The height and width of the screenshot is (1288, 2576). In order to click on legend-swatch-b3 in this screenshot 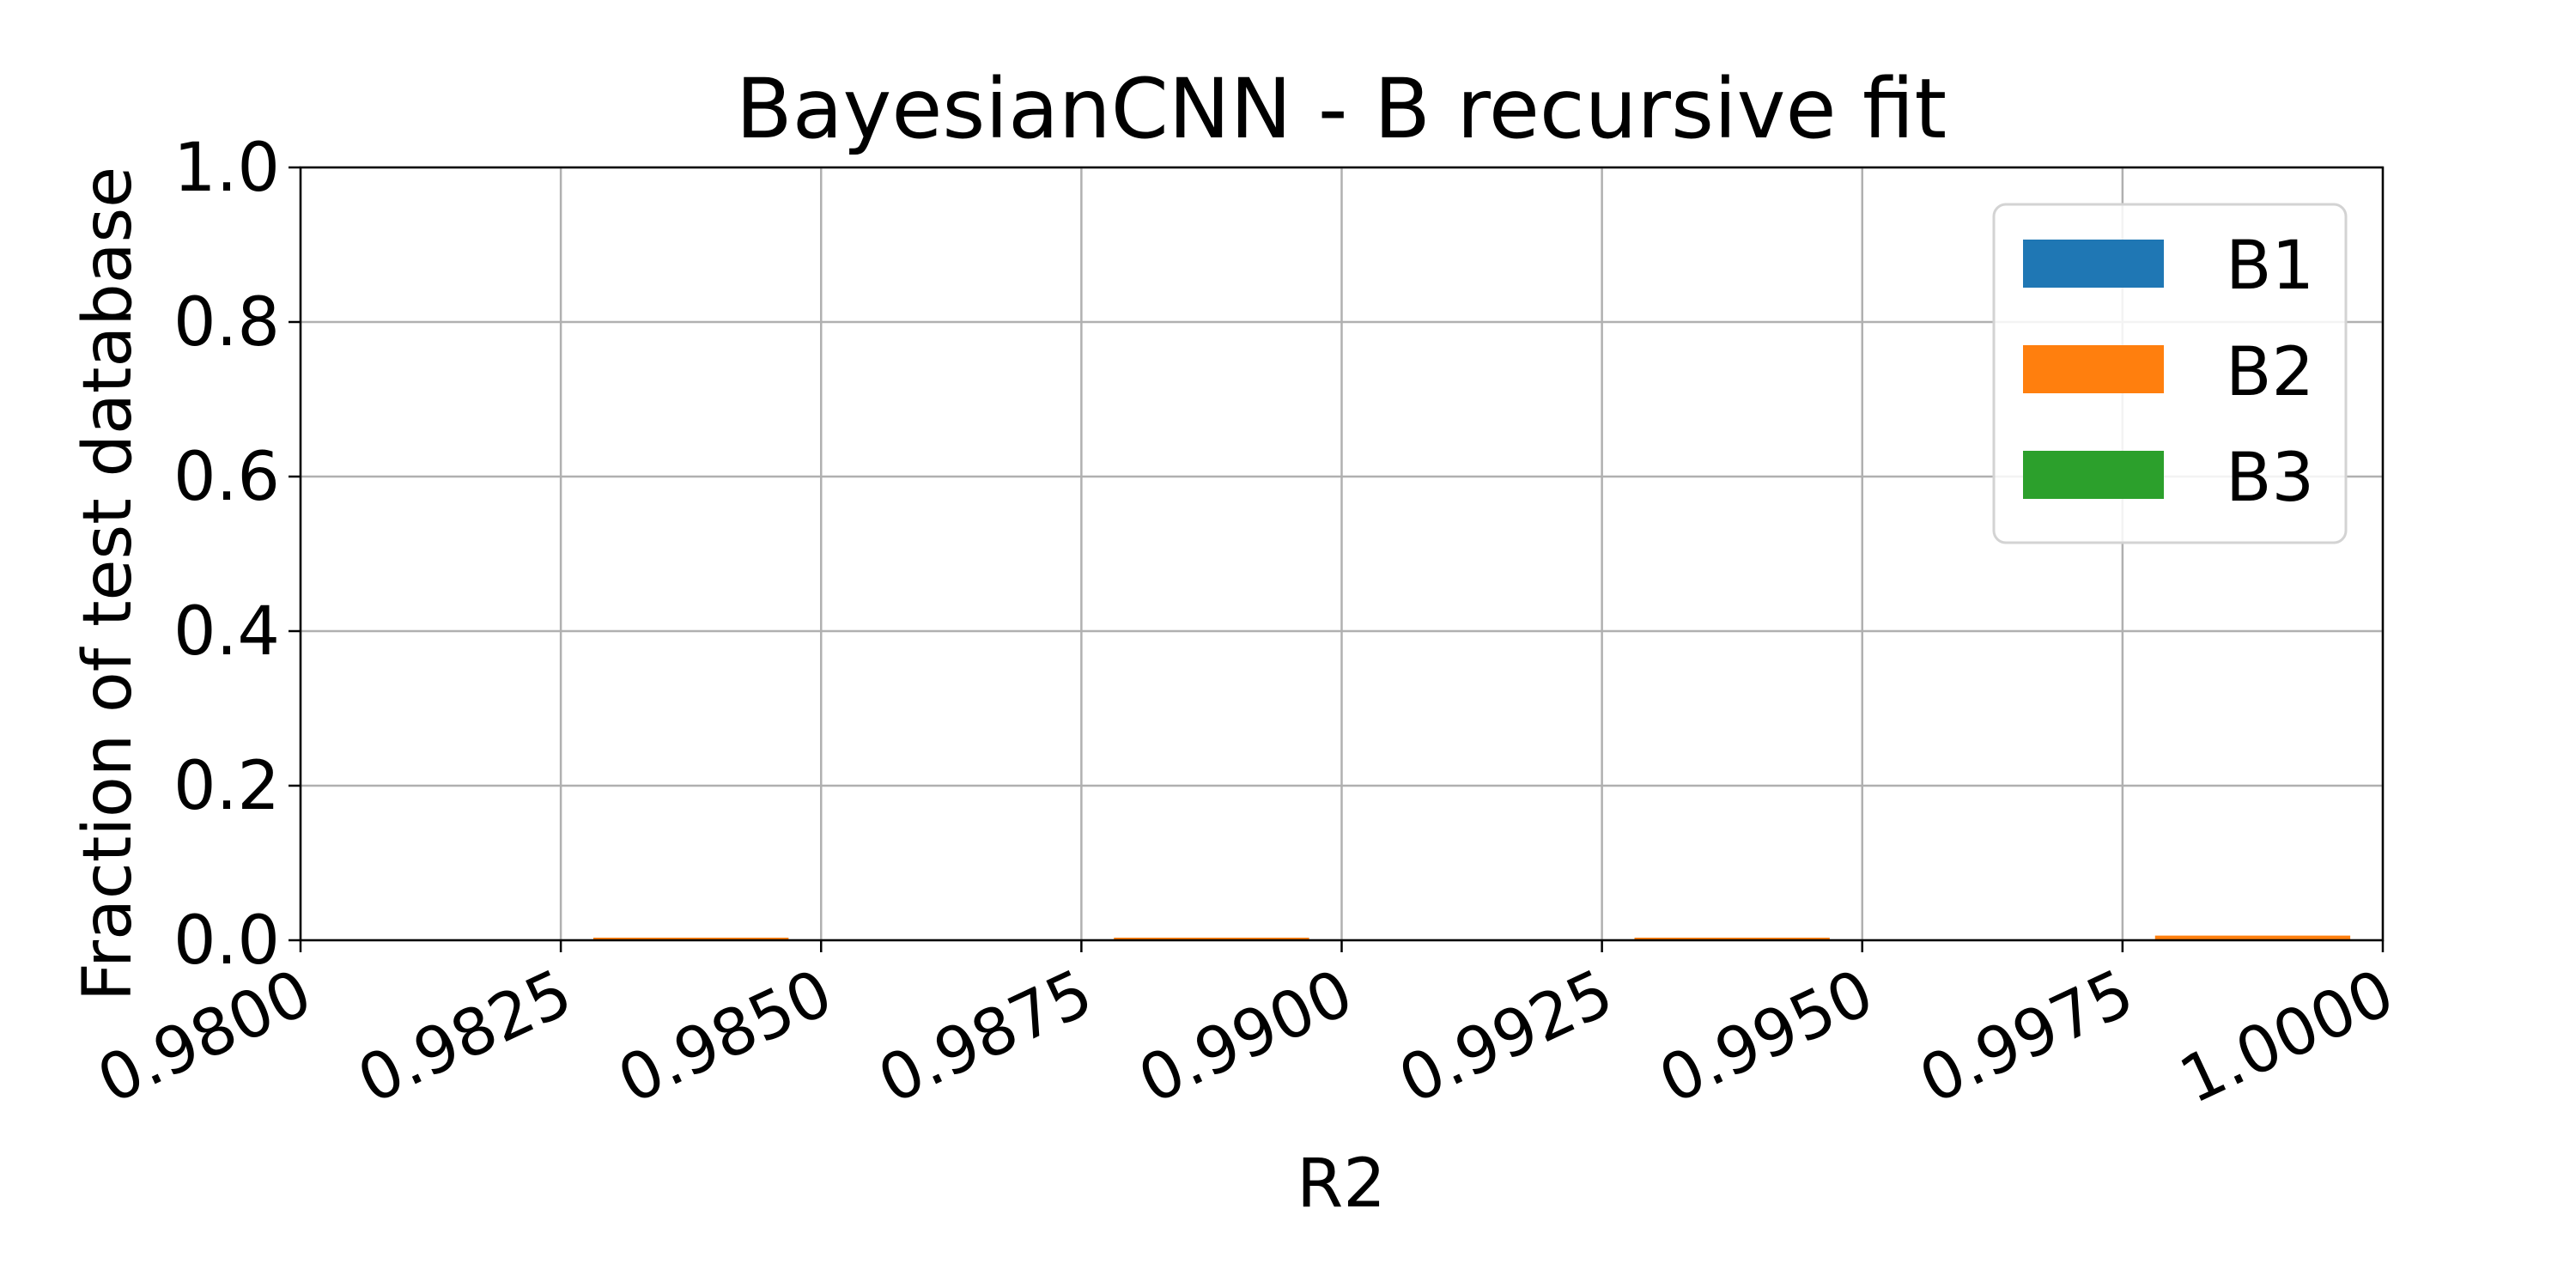, I will do `click(2093, 475)`.